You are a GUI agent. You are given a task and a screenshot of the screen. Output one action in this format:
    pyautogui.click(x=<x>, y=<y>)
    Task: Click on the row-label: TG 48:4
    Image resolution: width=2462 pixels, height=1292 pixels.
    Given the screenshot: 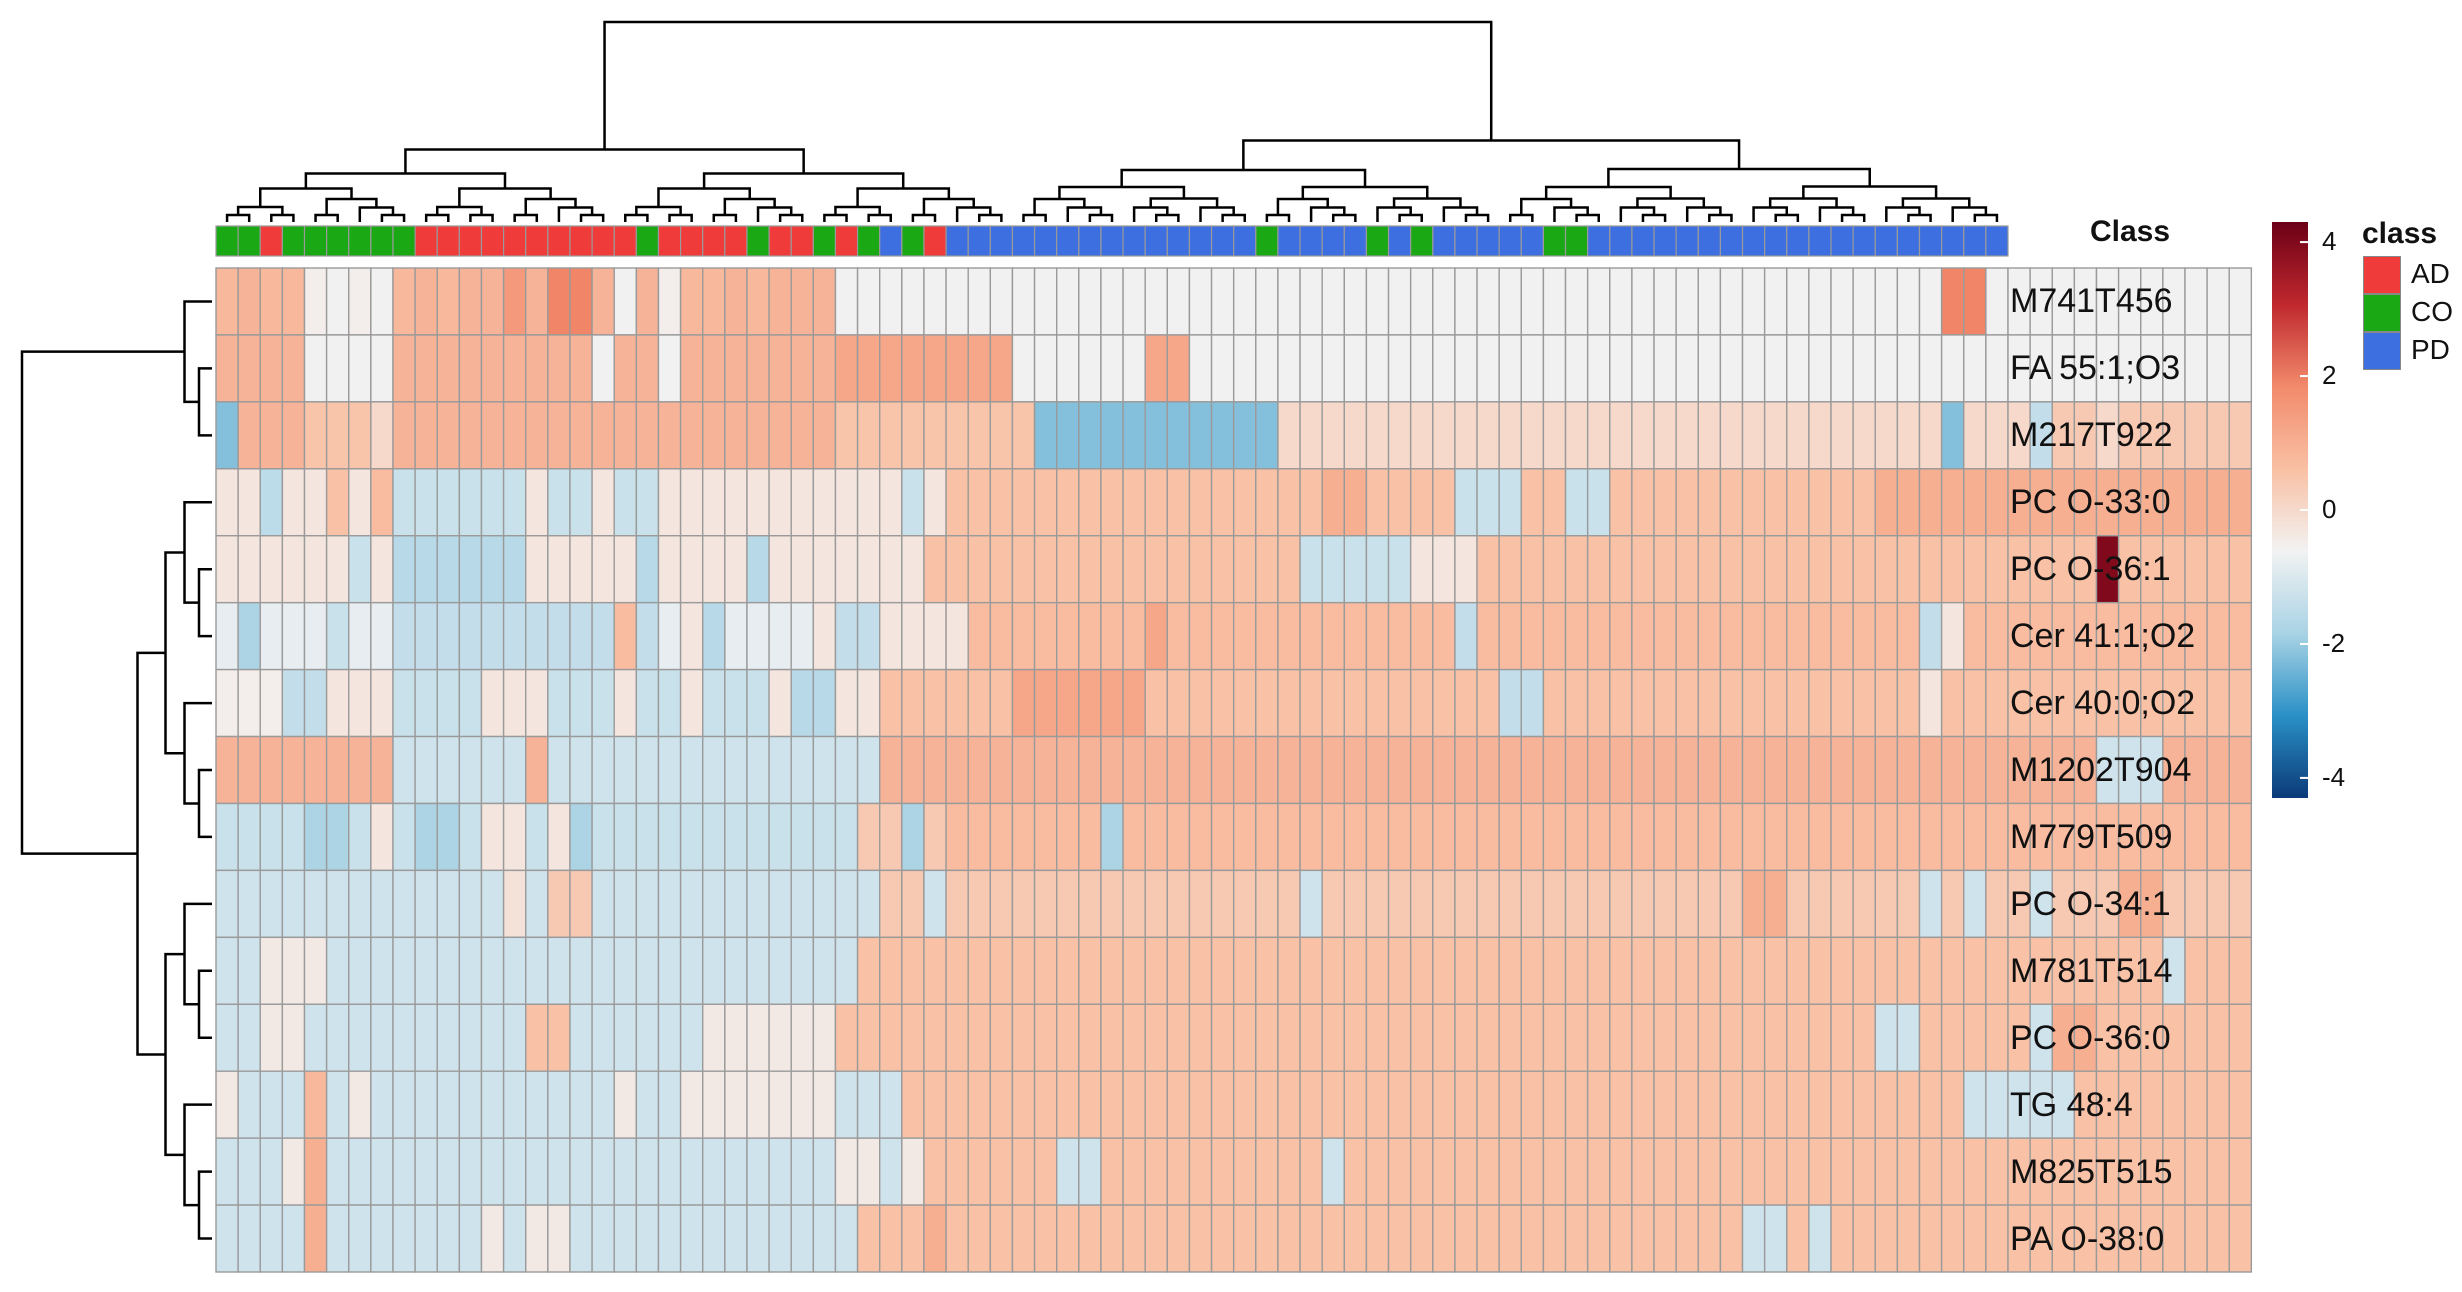 What is the action you would take?
    pyautogui.click(x=2071, y=1104)
    